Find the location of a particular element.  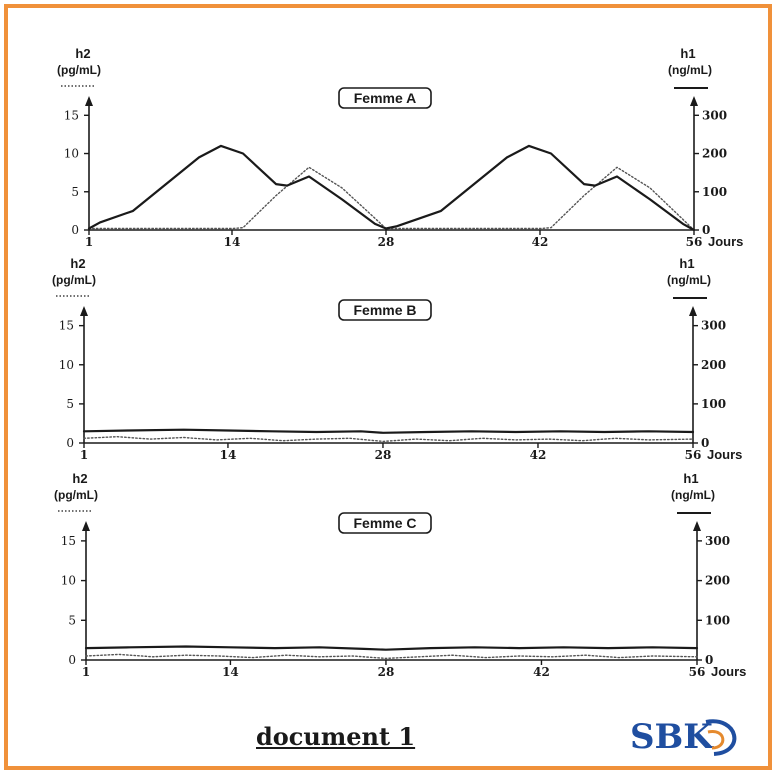

left-tick-label-1-3: 15 is located at coordinates (71, 115).